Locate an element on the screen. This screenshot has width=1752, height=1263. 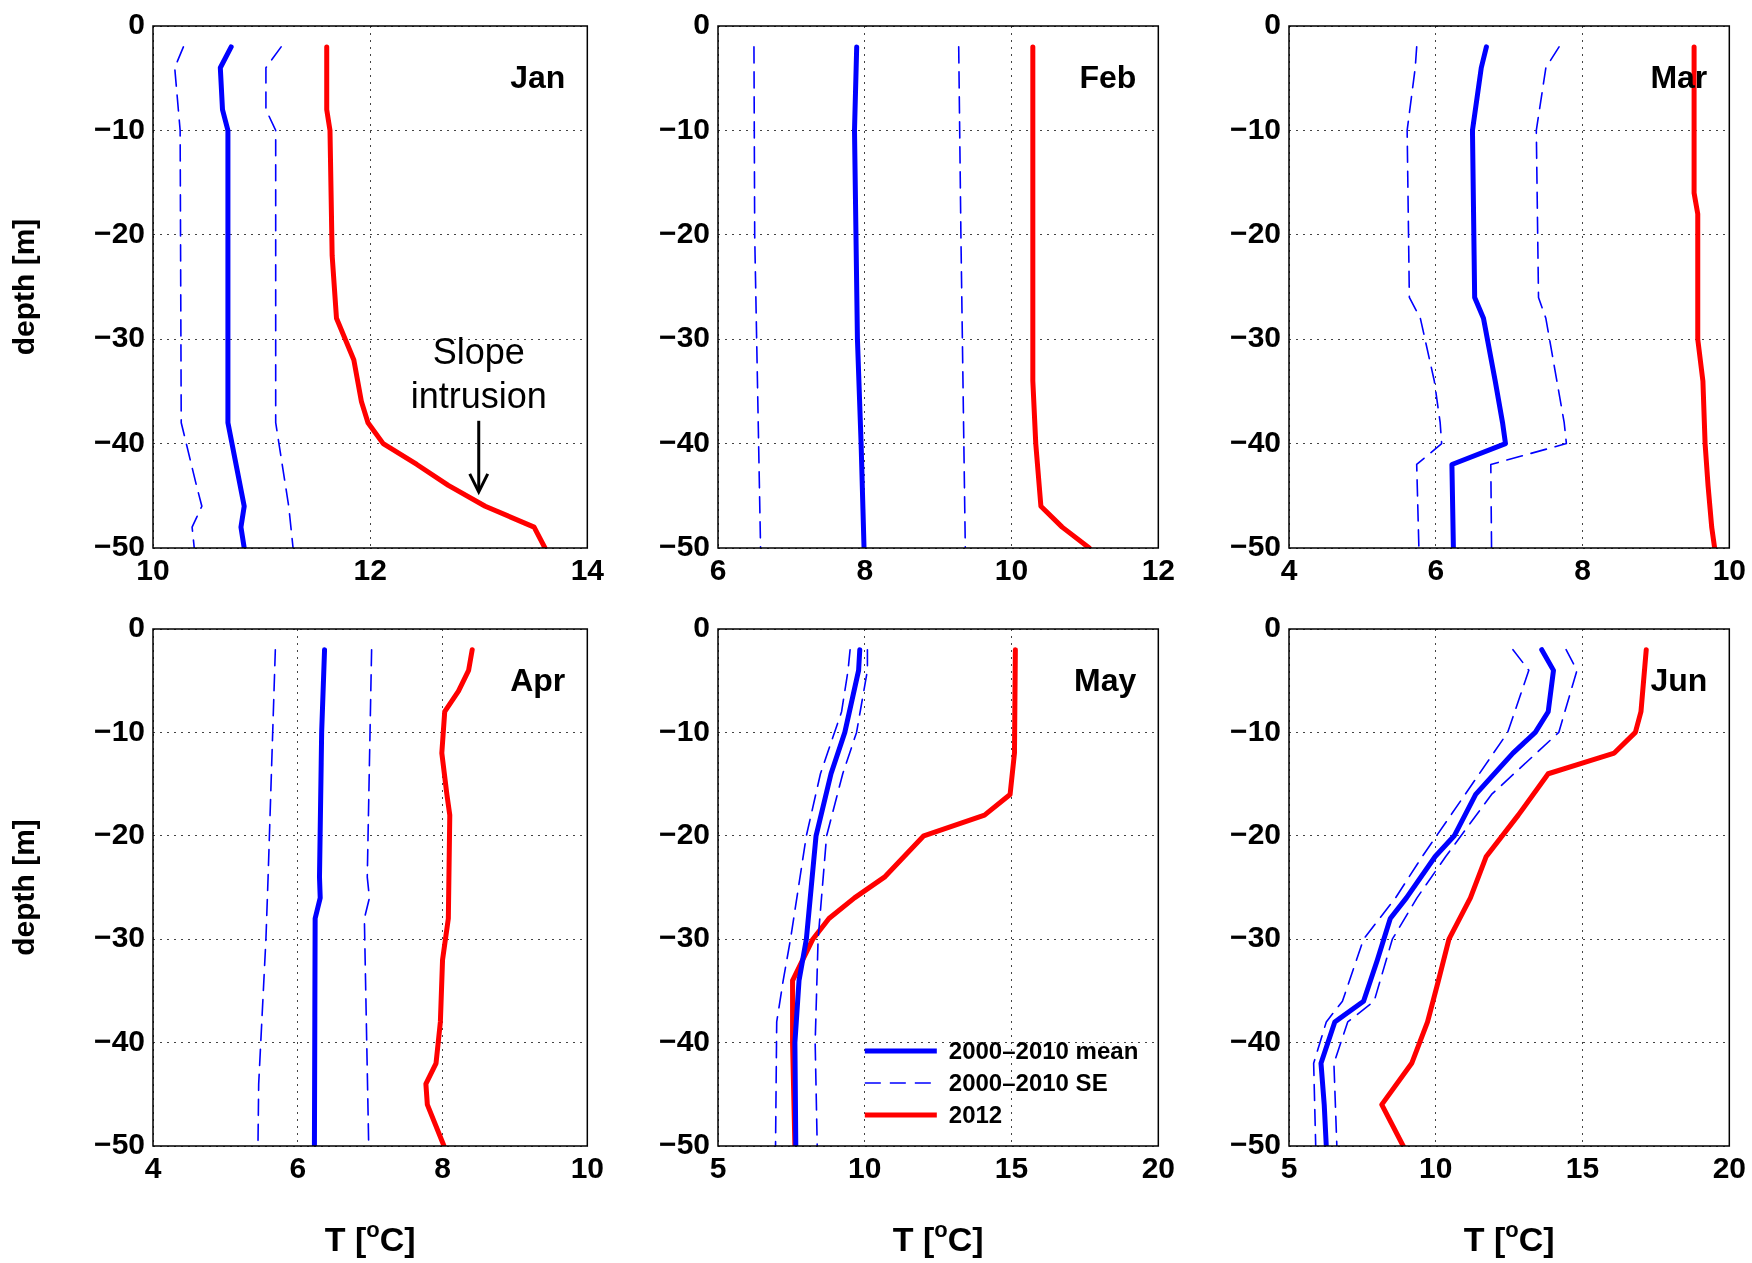
legend-label: 2000–2010 mean is located at coordinates (1043, 1050).